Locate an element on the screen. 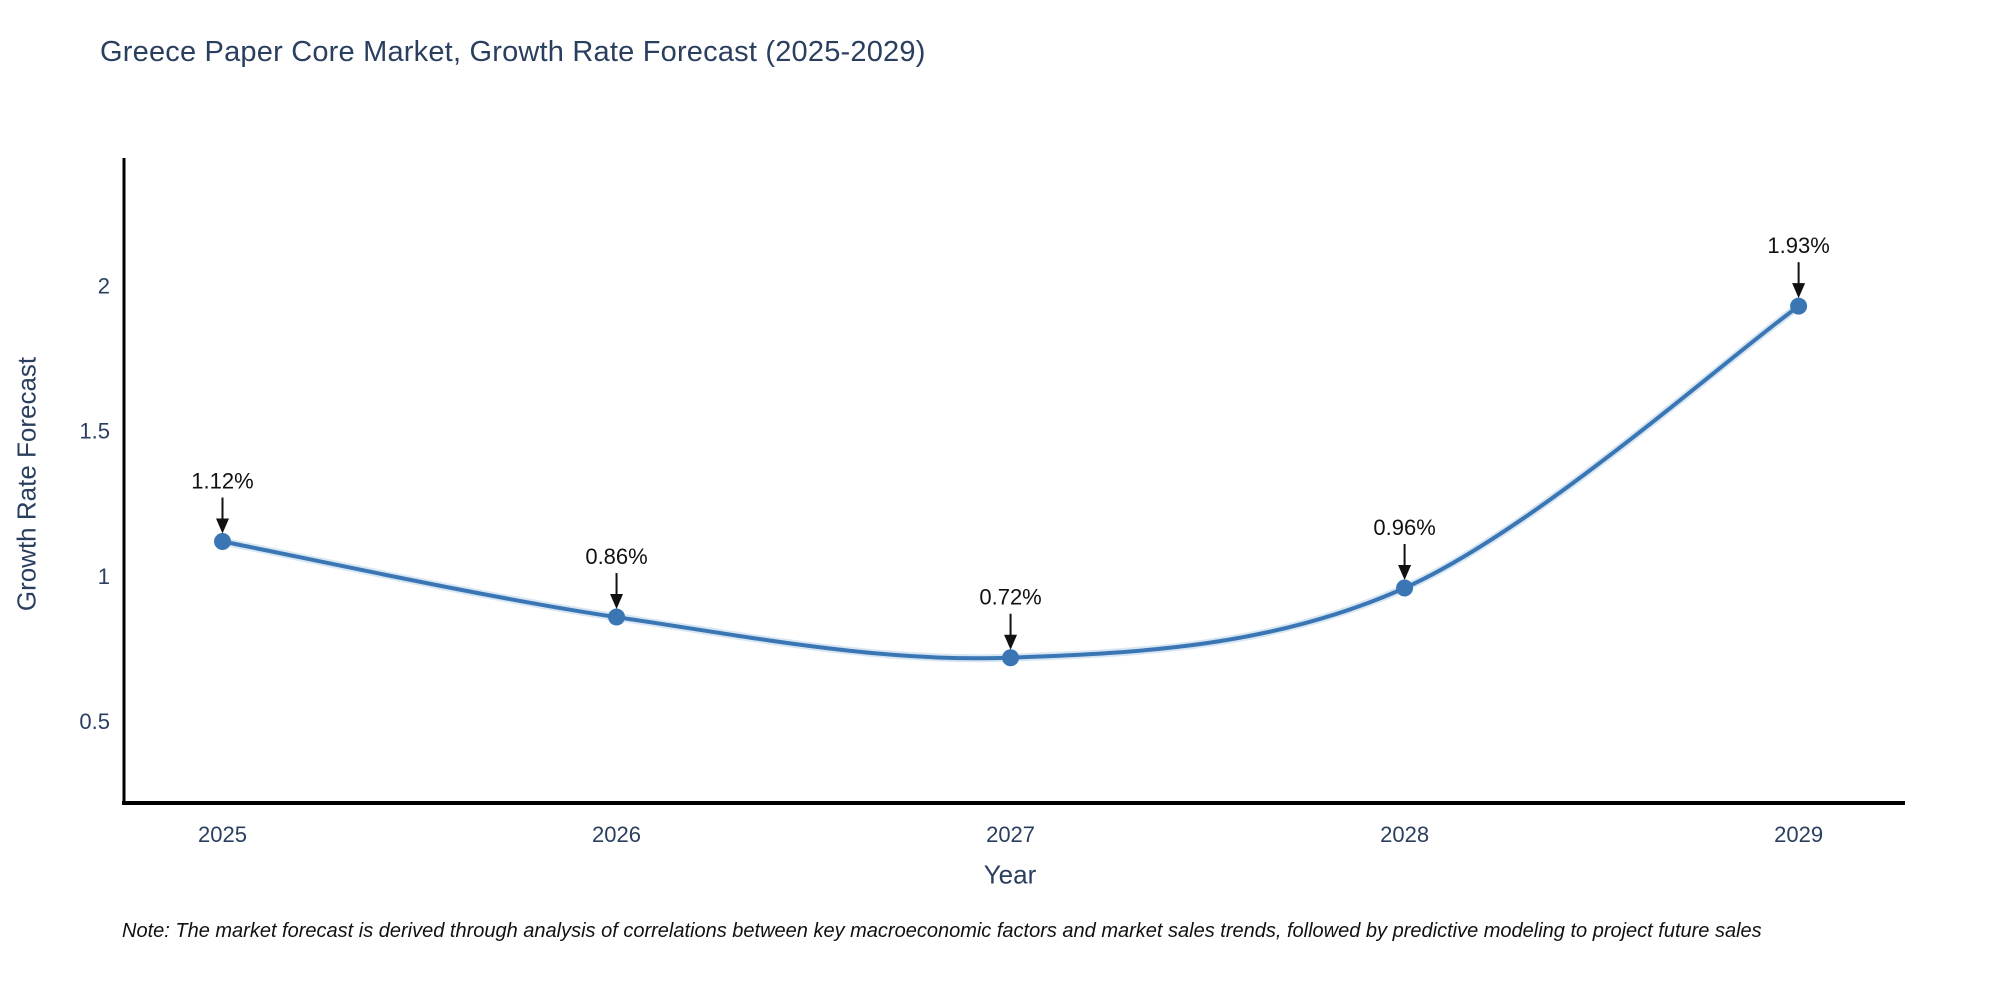 This screenshot has width=2000, height=1000. point-annotation-label: 0.96% is located at coordinates (1404, 527).